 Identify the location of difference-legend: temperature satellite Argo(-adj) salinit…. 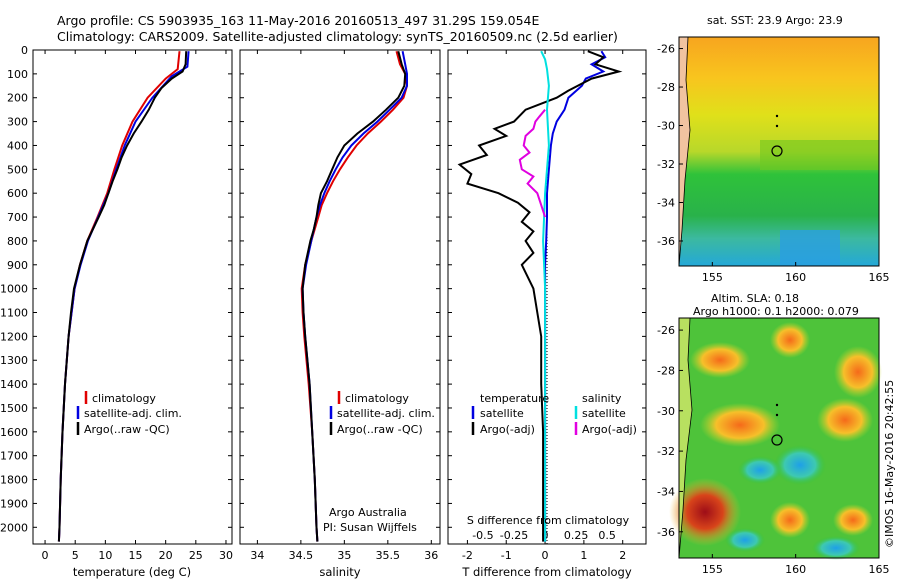
(554, 414).